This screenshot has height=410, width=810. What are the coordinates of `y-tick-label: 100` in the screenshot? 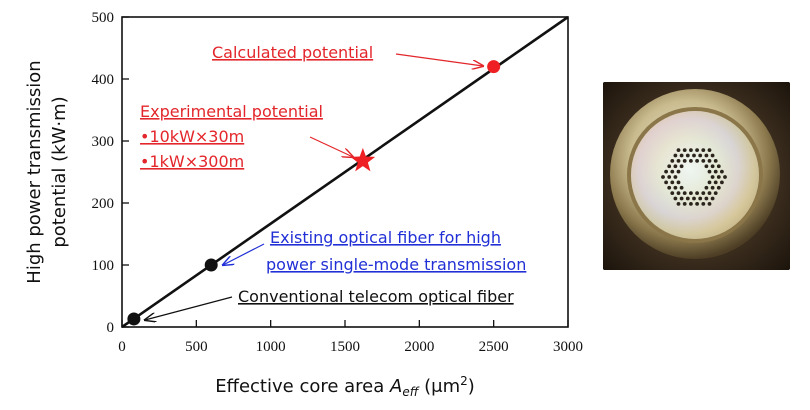 It's located at (103, 266).